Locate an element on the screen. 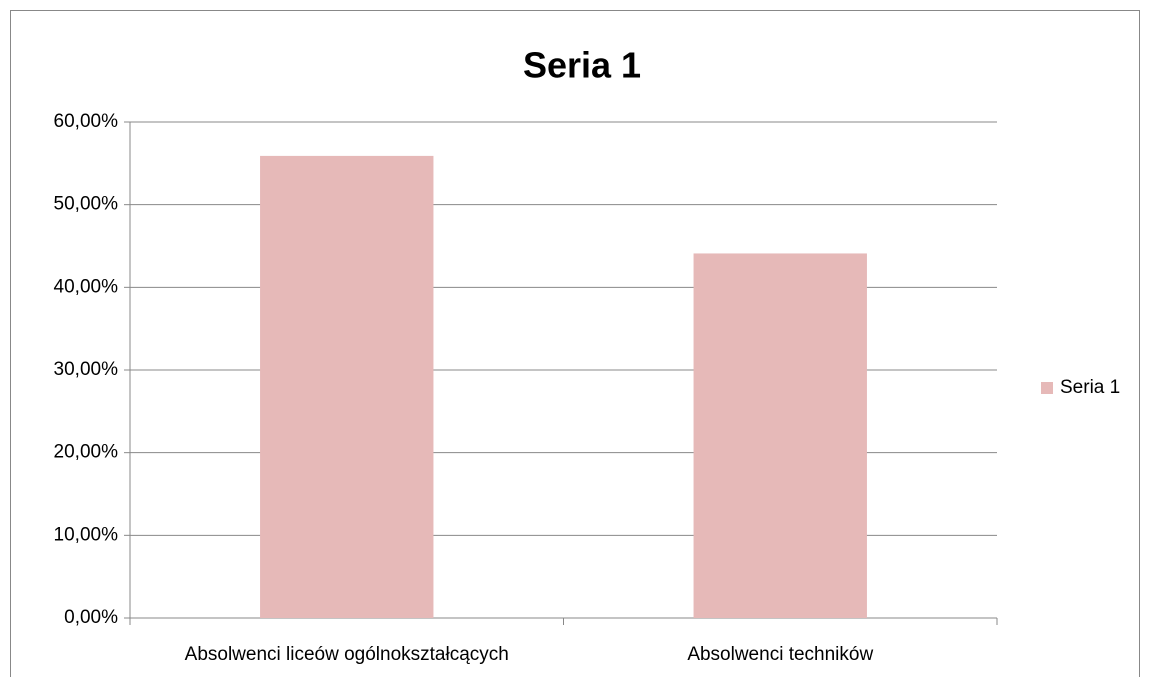  y-tick-label: 10,00% is located at coordinates (86, 534).